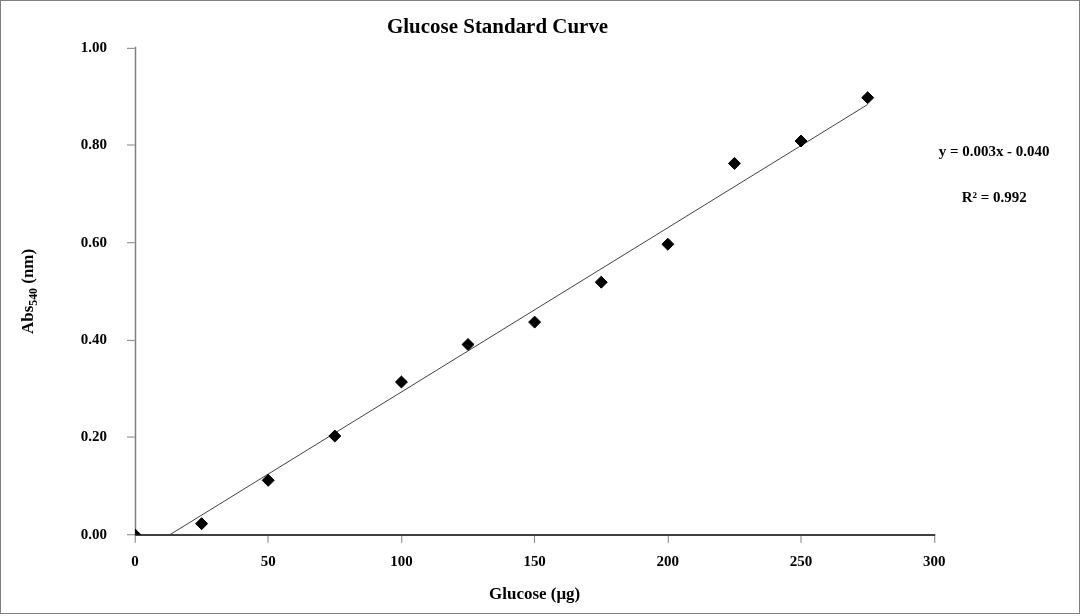 This screenshot has height=616, width=1082. Describe the element at coordinates (268, 560) in the screenshot. I see `x-tick-label: 50` at that location.